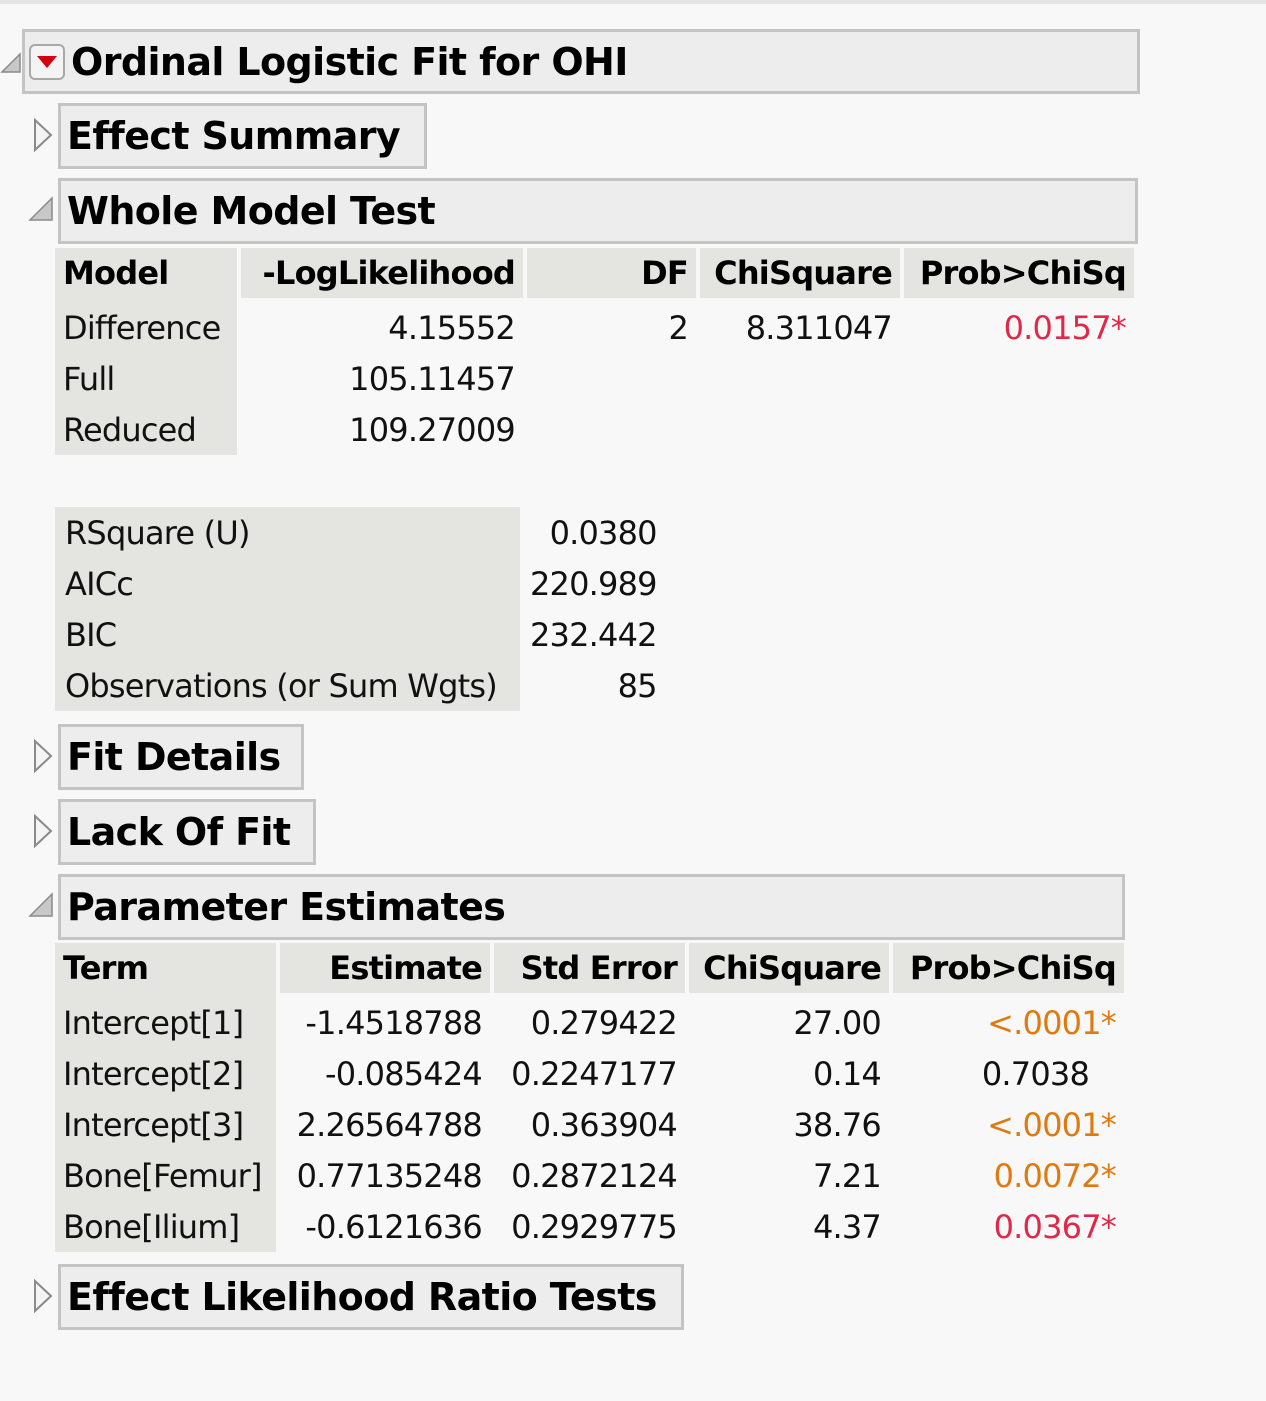 Image resolution: width=1266 pixels, height=1401 pixels. What do you see at coordinates (287, 532) in the screenshot?
I see `summary-label: RSquare (U)` at bounding box center [287, 532].